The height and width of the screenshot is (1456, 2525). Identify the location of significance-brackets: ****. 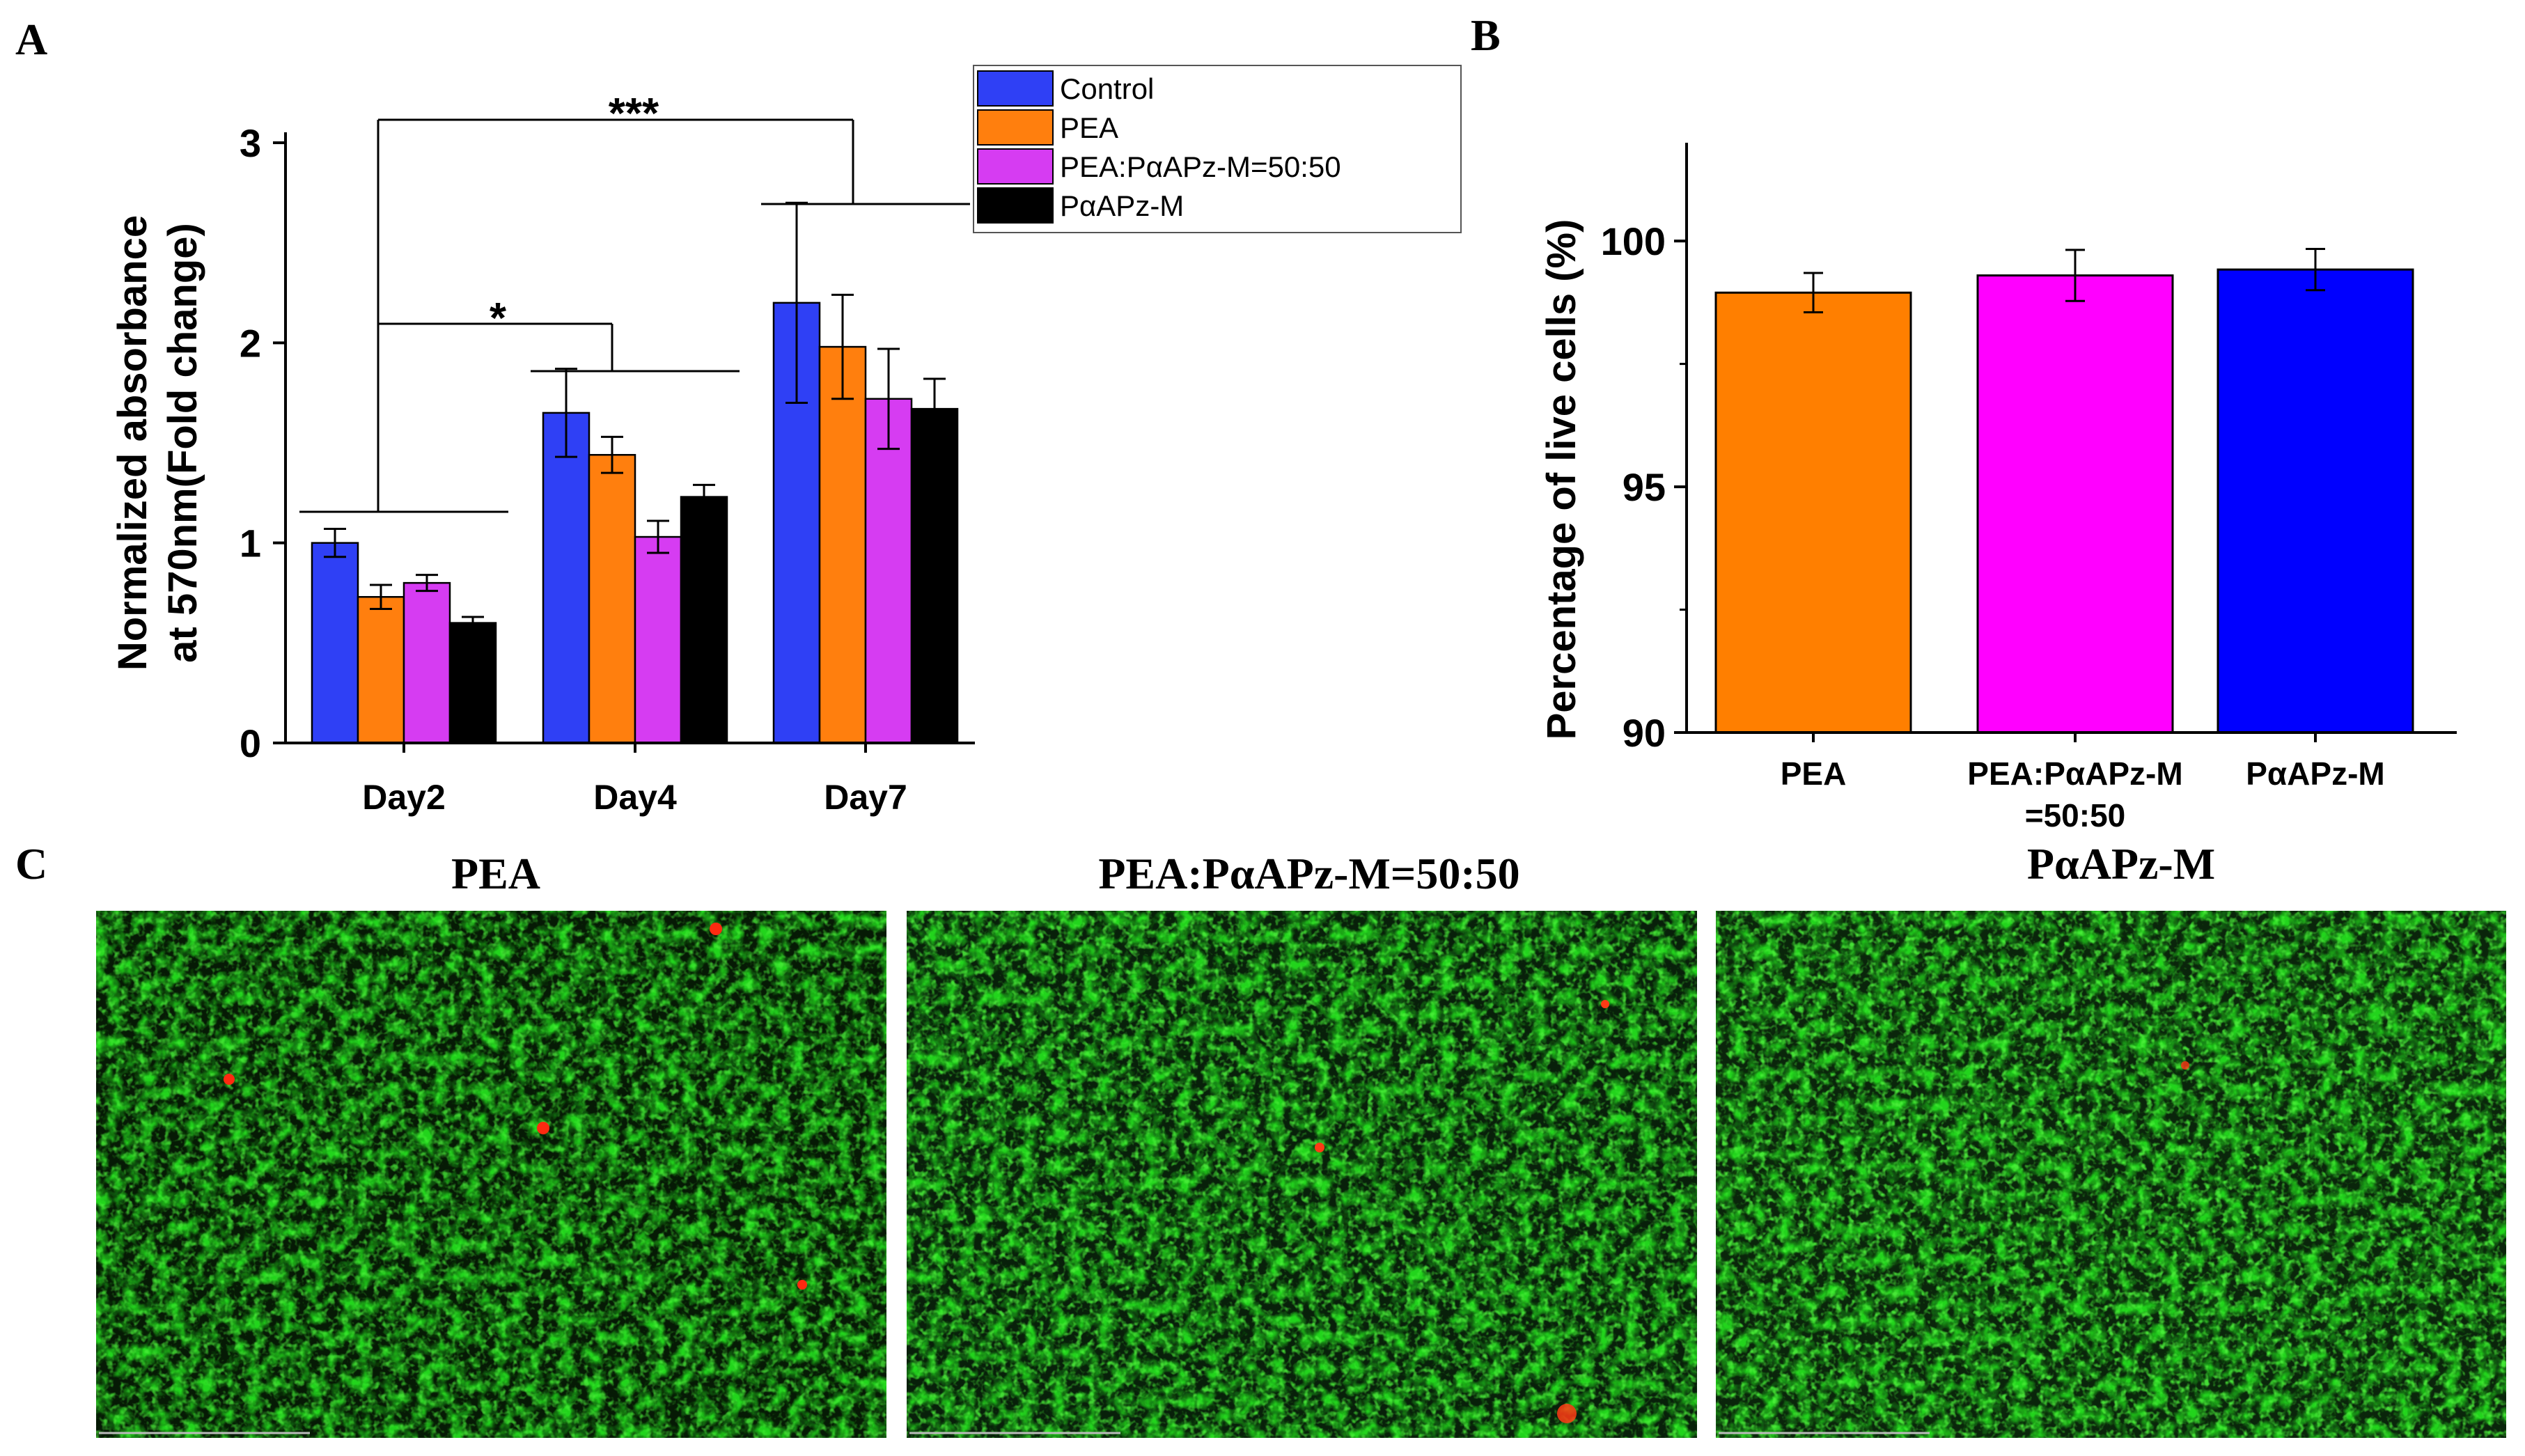
(634, 301).